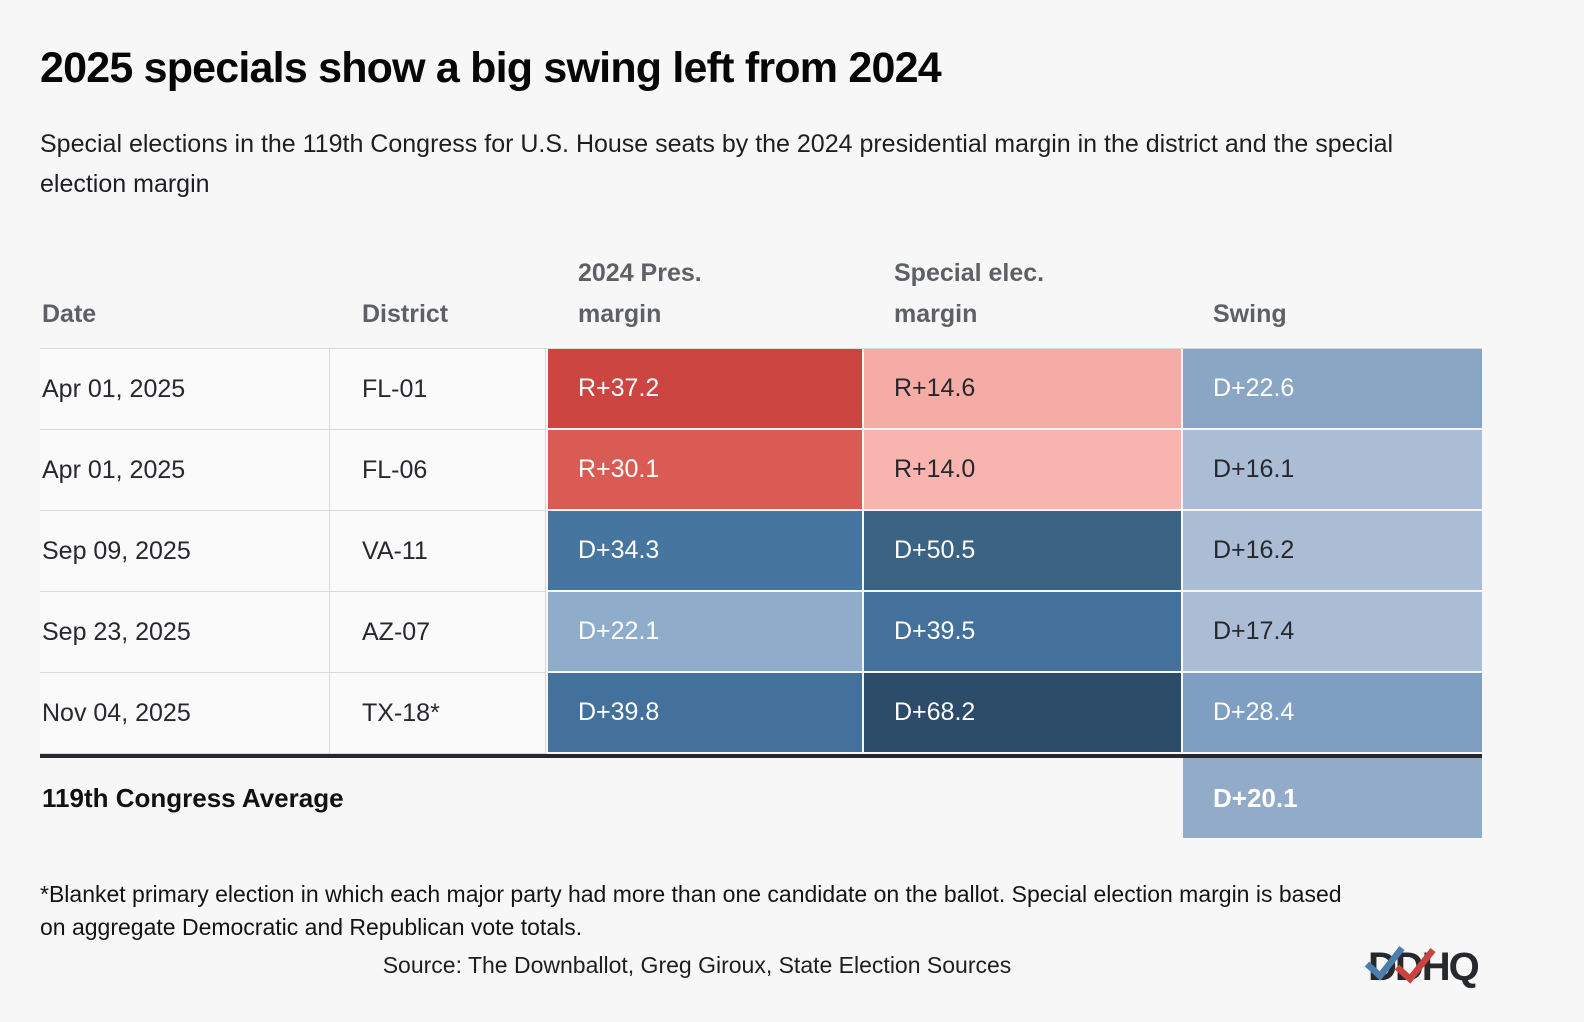 Image resolution: width=1584 pixels, height=1022 pixels. Describe the element at coordinates (1021, 632) in the screenshot. I see `special-margin-cell: D+39.5` at that location.